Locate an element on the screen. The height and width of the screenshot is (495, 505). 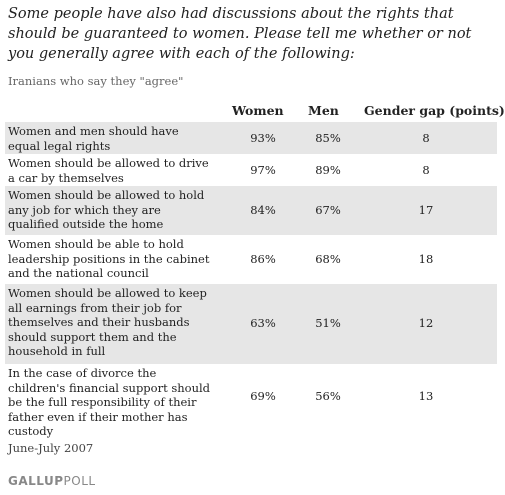
column-header-women: Women is located at coordinates (258, 110).